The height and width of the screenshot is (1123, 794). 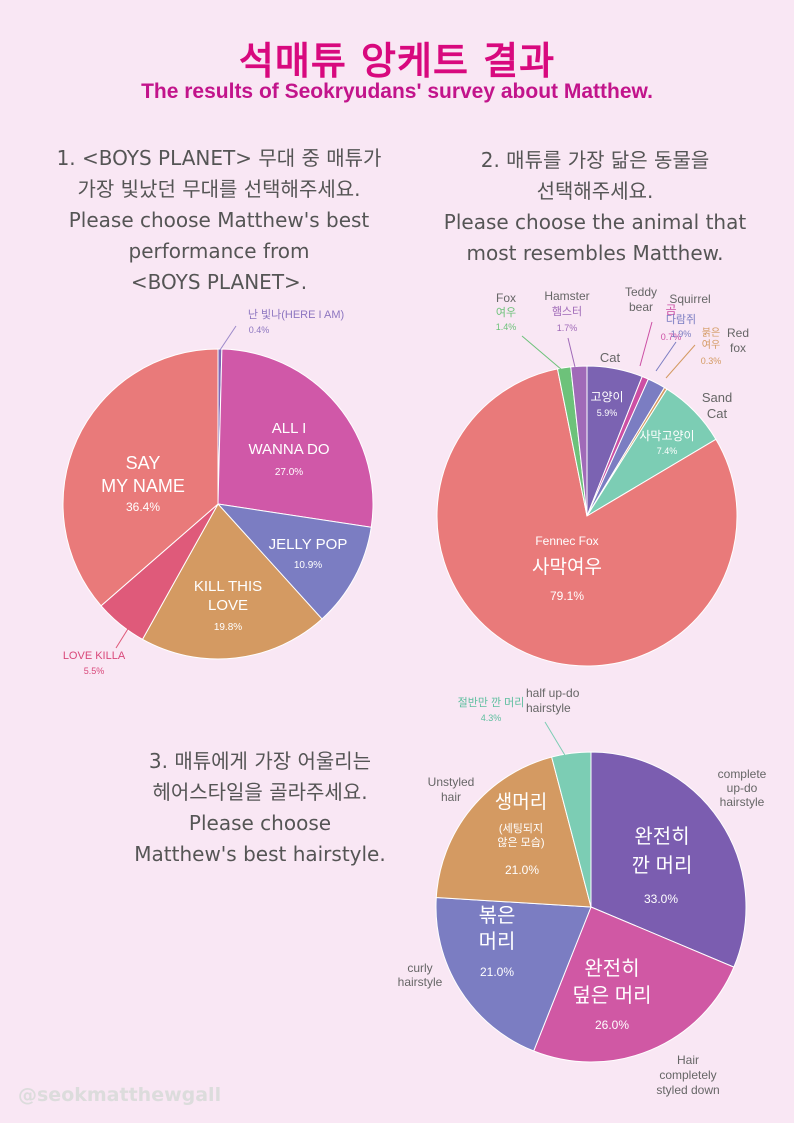 What do you see at coordinates (94, 671) in the screenshot?
I see `slice-value-love-killa: 5.5%` at bounding box center [94, 671].